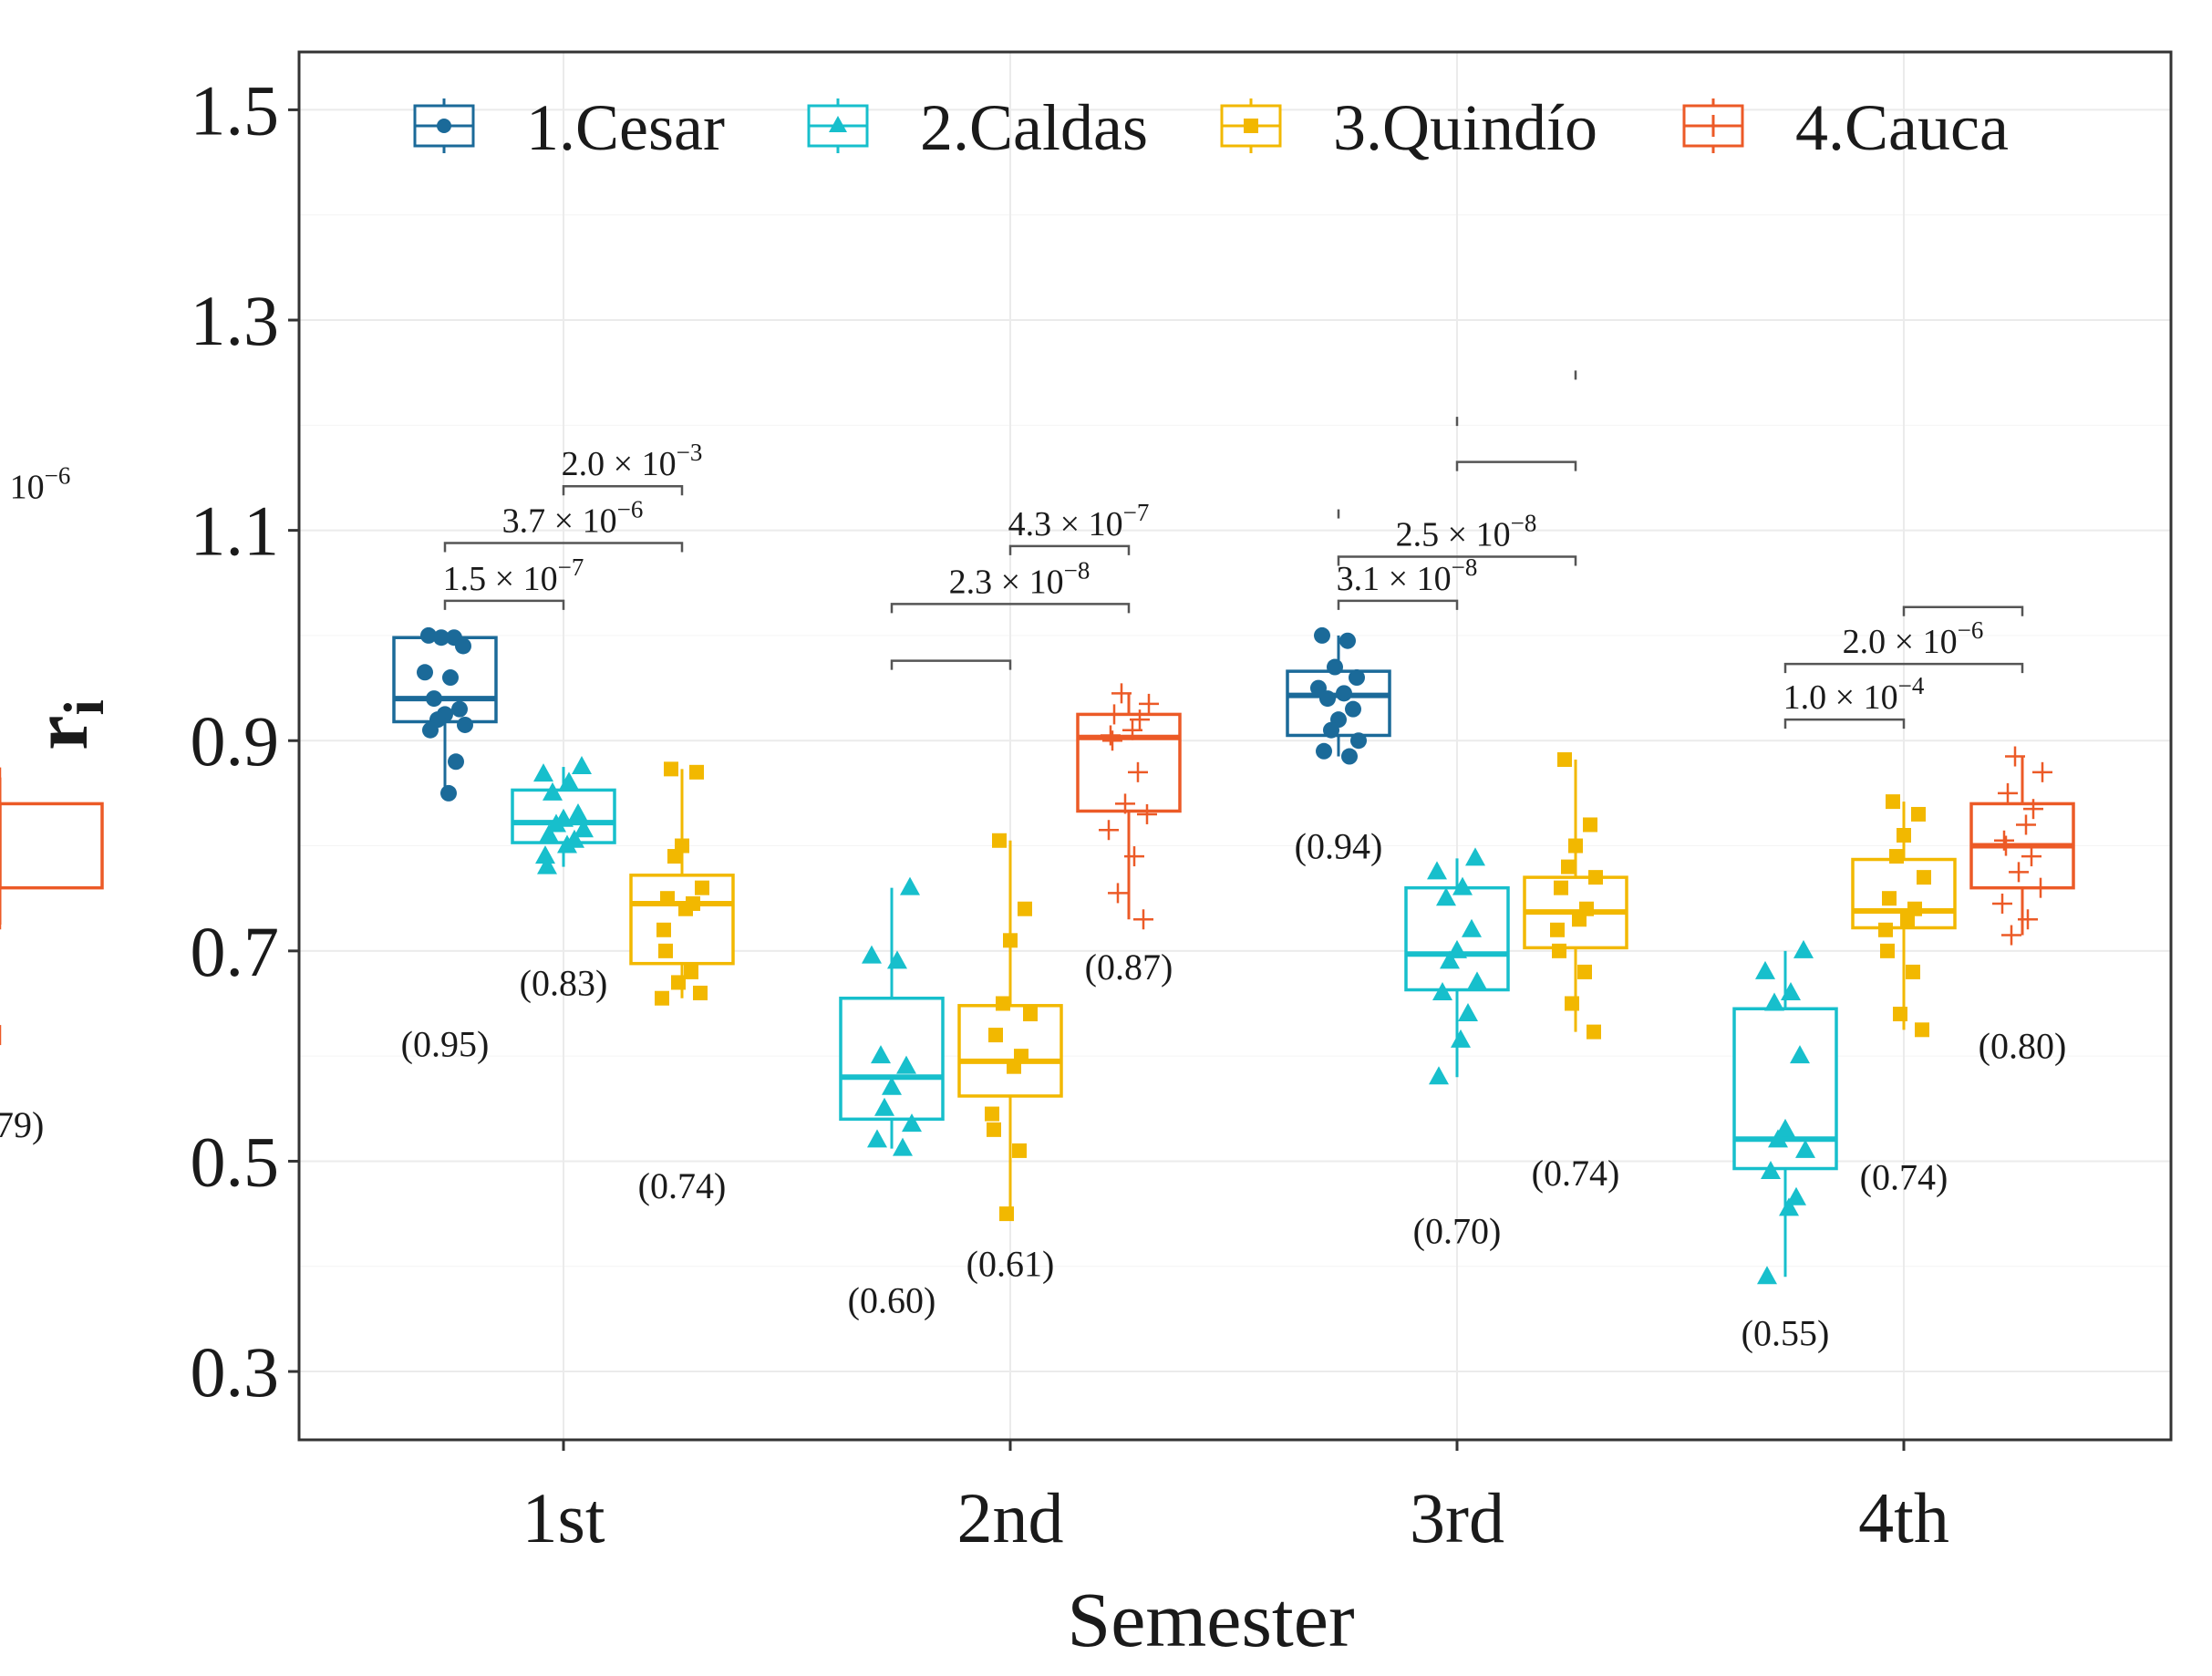 The height and width of the screenshot is (1676, 2212). Describe the element at coordinates (619, 464) in the screenshot. I see `p-value-mantissa: 2.0 × 10` at that location.